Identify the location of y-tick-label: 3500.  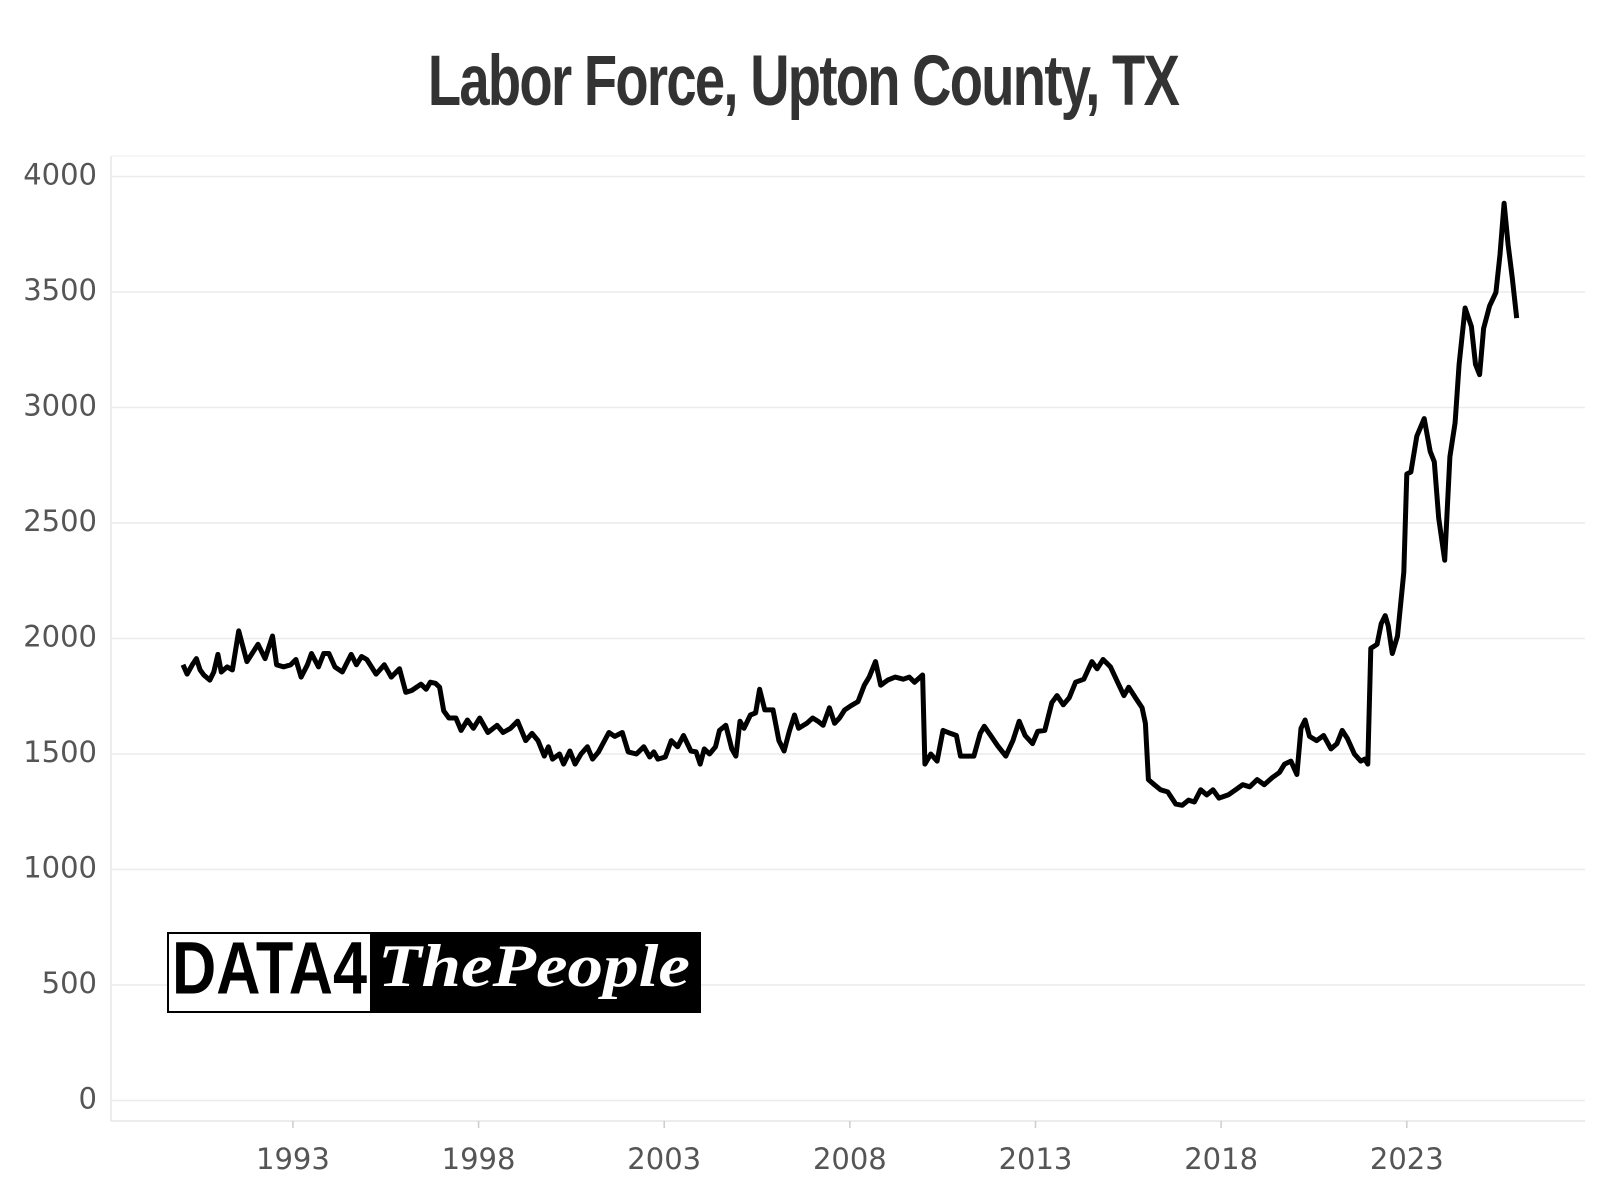
(60, 290).